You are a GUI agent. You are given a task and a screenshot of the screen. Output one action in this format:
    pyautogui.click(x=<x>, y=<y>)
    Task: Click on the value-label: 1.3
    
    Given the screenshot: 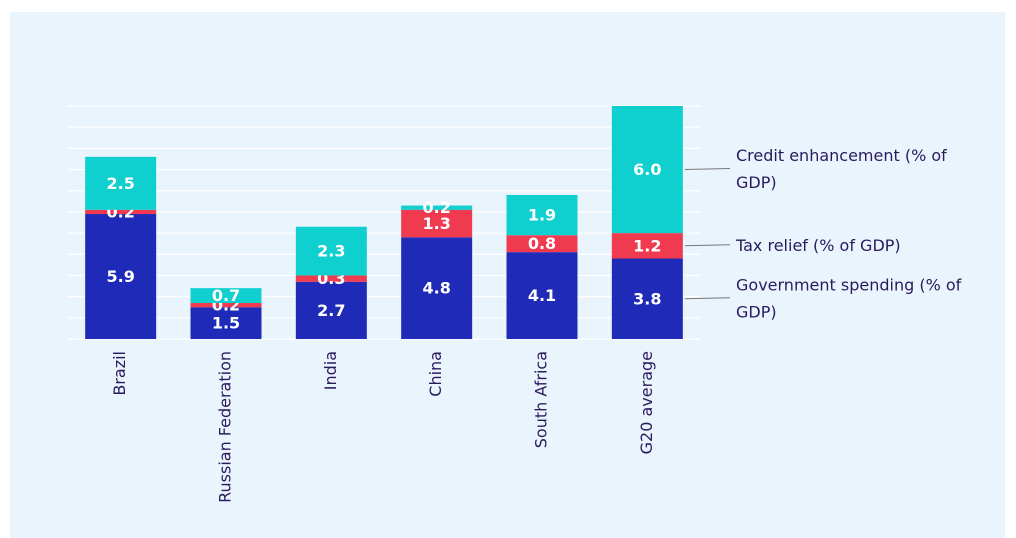 What is the action you would take?
    pyautogui.click(x=436, y=223)
    